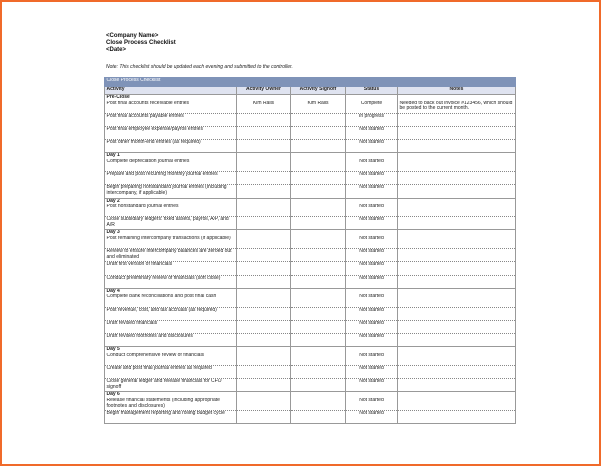 Image resolution: width=601 pixels, height=466 pixels. I want to click on section-row: Day 3, so click(310, 233).